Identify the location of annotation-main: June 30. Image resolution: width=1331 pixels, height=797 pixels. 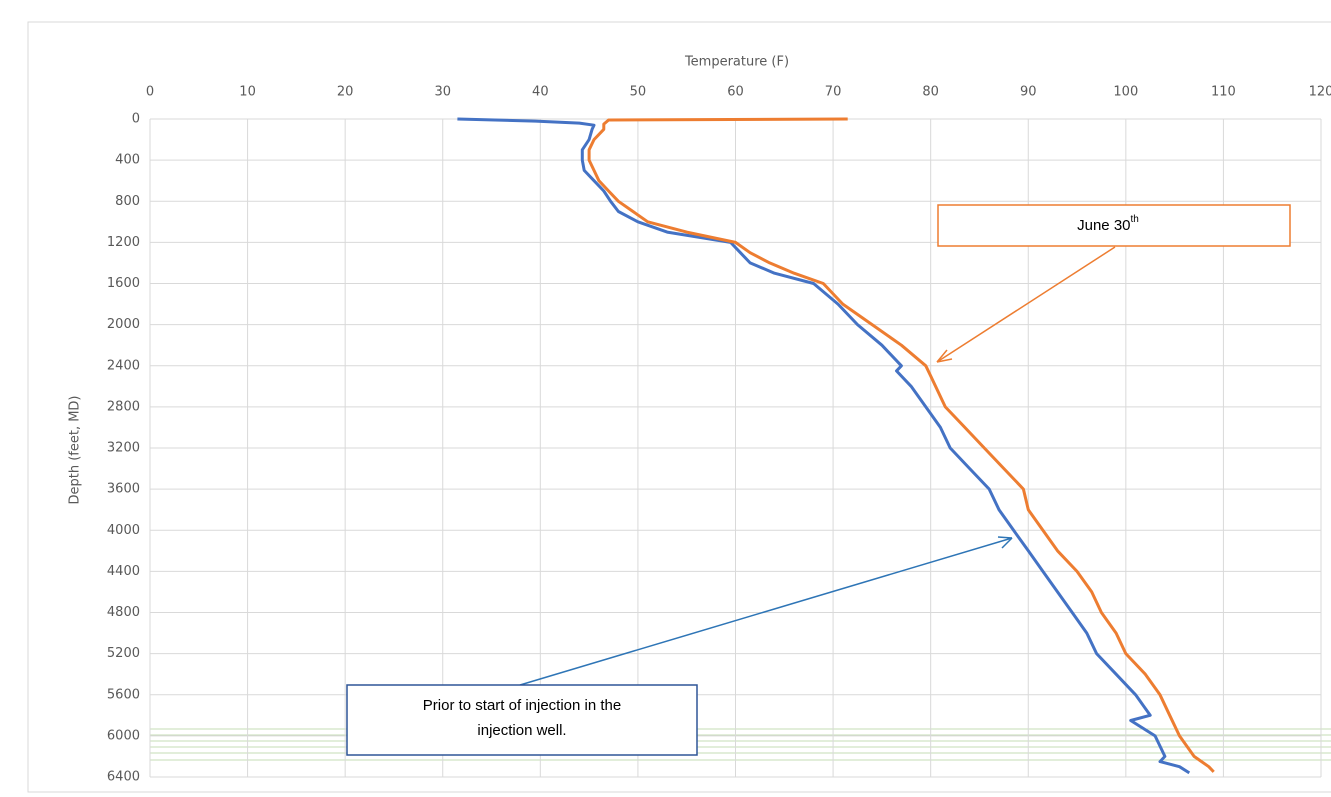
(1103, 225).